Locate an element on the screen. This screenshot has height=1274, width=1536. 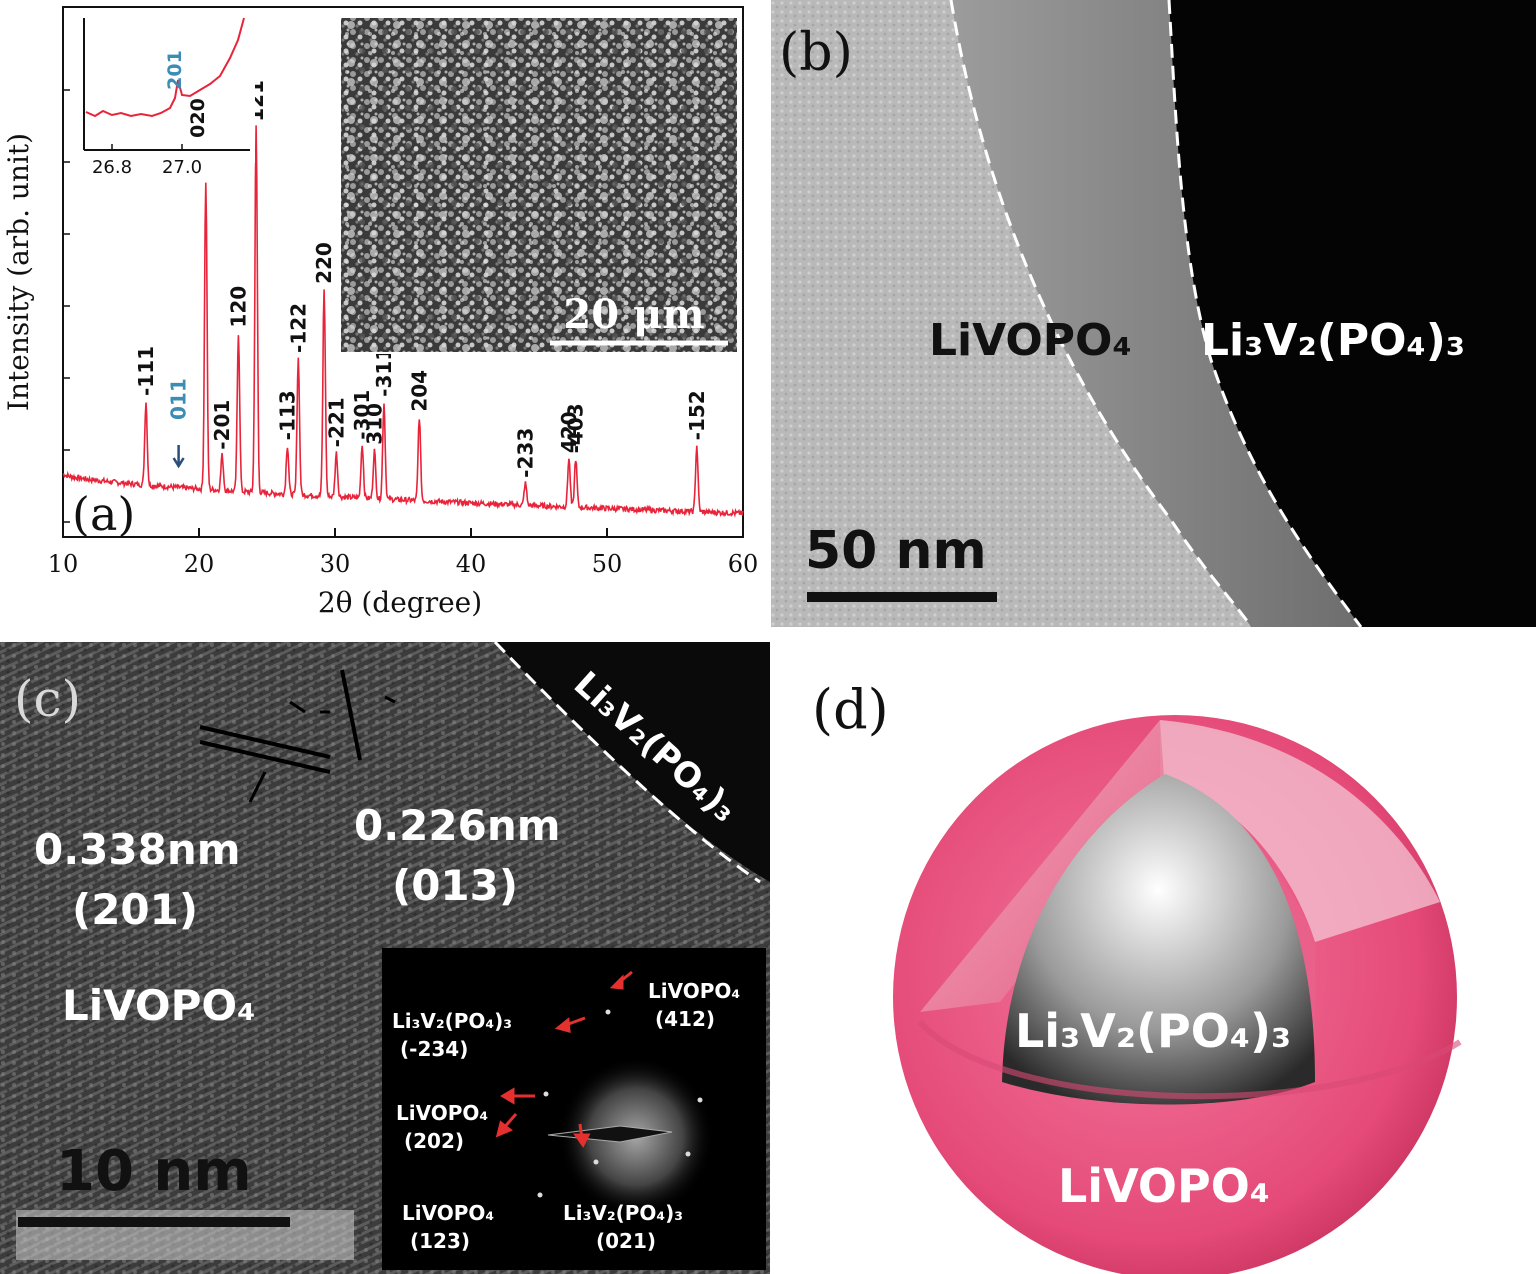
peak-label-neg111: -111 is located at coordinates (146, 371).